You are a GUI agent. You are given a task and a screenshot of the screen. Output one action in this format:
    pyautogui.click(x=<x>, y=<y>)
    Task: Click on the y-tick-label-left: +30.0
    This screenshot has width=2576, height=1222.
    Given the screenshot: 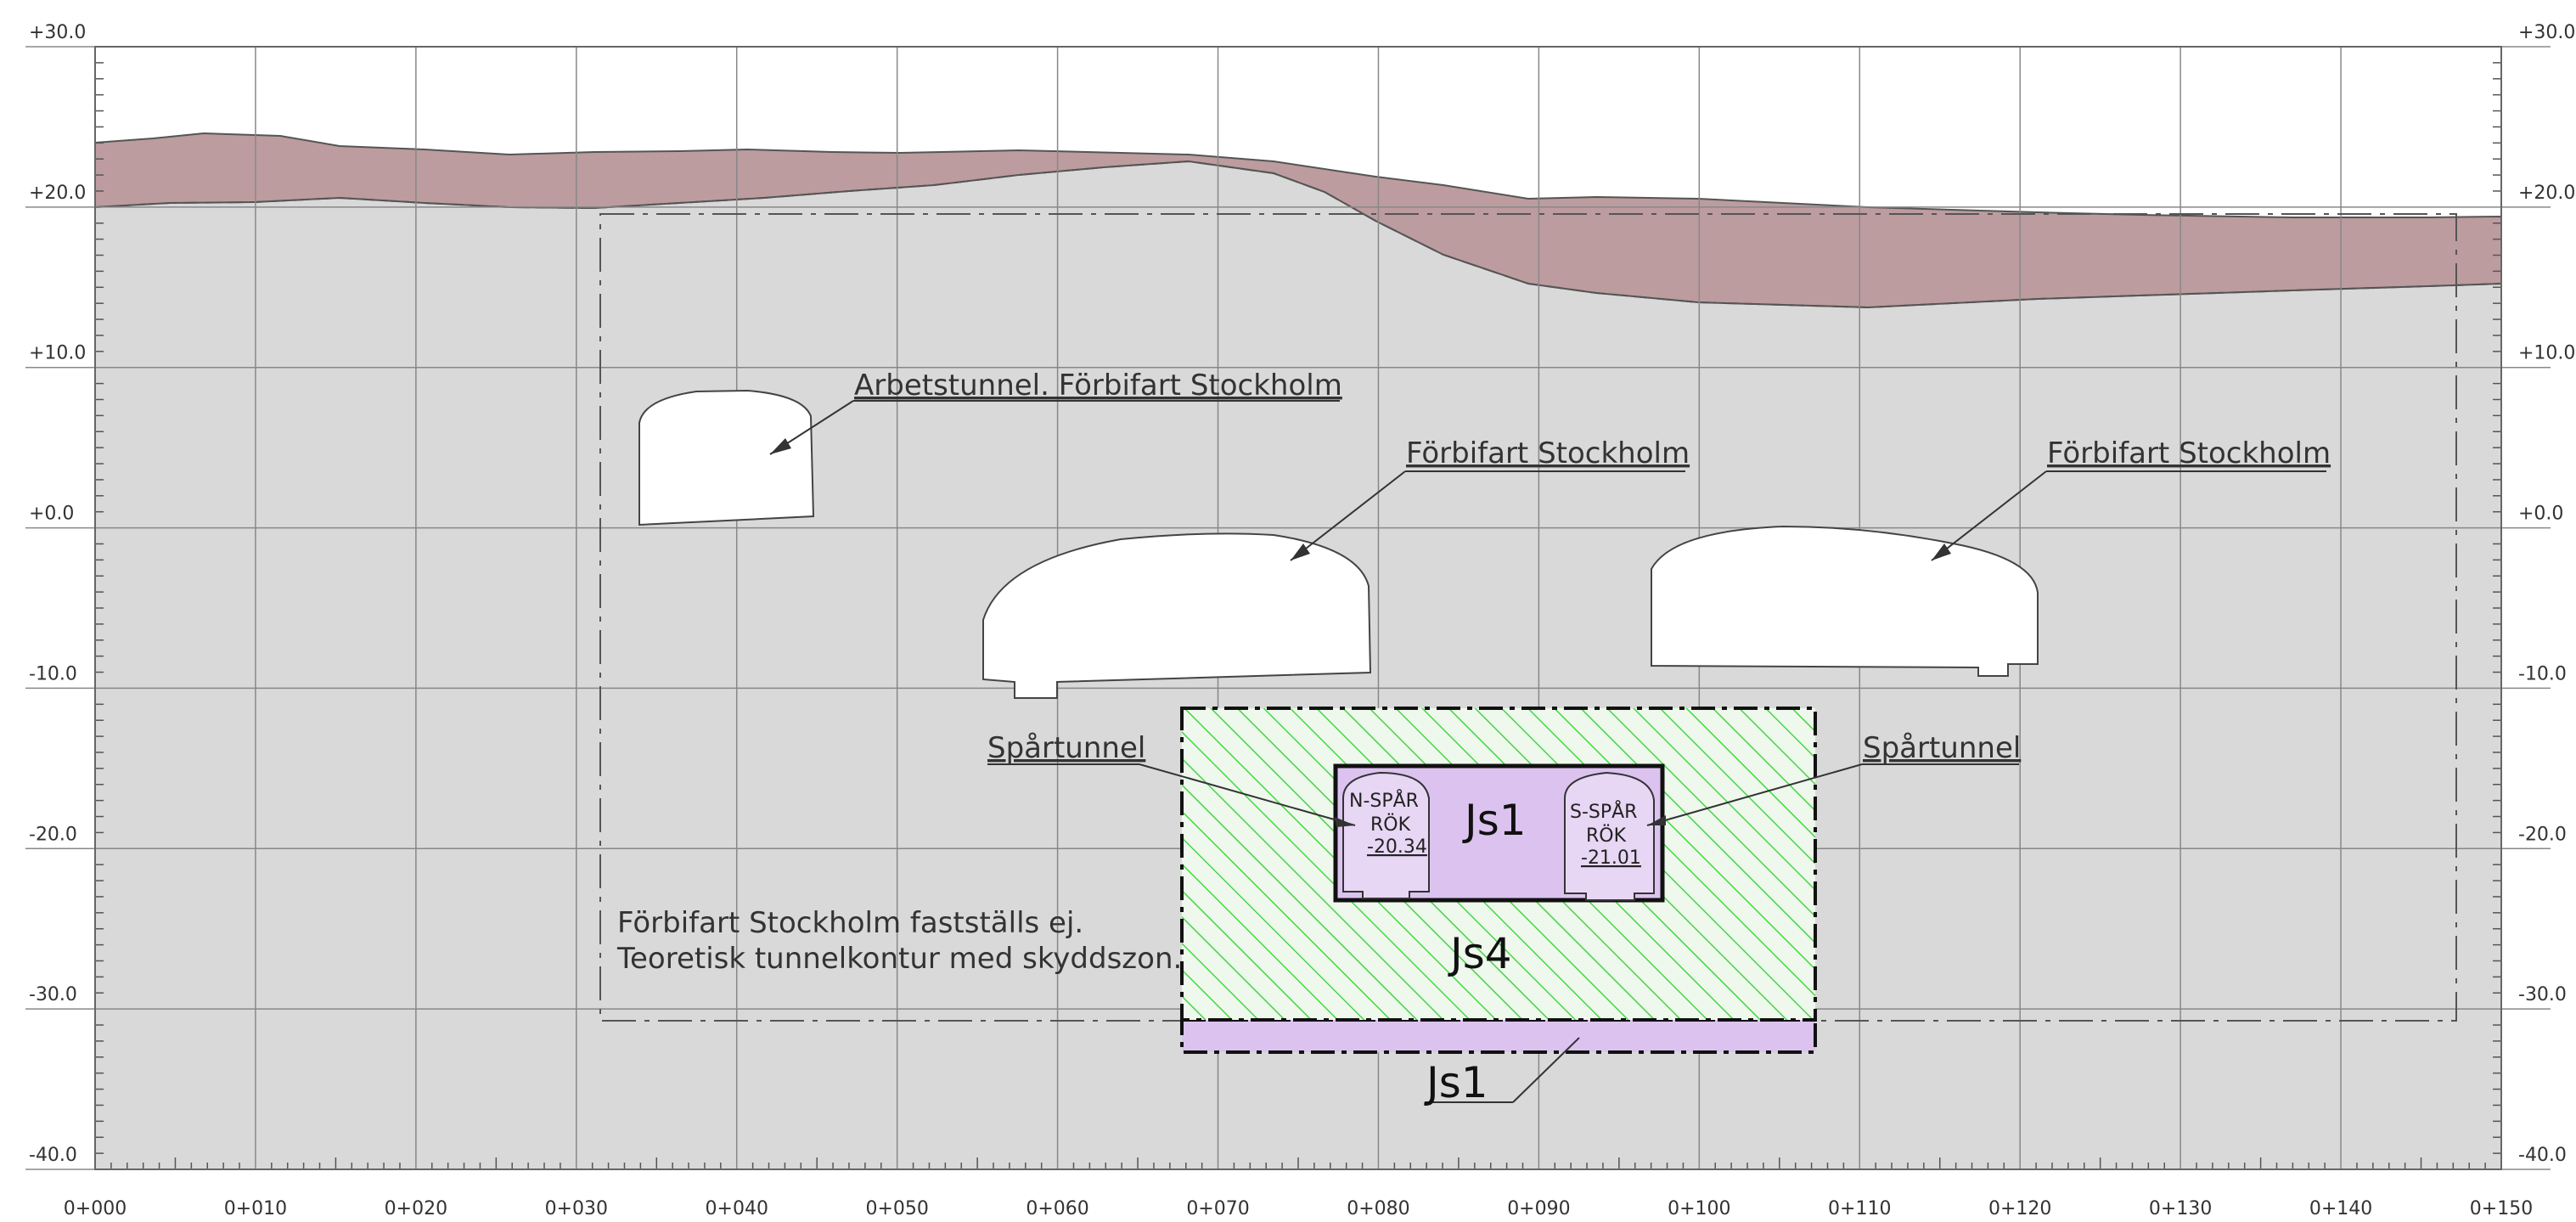 What is the action you would take?
    pyautogui.click(x=57, y=32)
    